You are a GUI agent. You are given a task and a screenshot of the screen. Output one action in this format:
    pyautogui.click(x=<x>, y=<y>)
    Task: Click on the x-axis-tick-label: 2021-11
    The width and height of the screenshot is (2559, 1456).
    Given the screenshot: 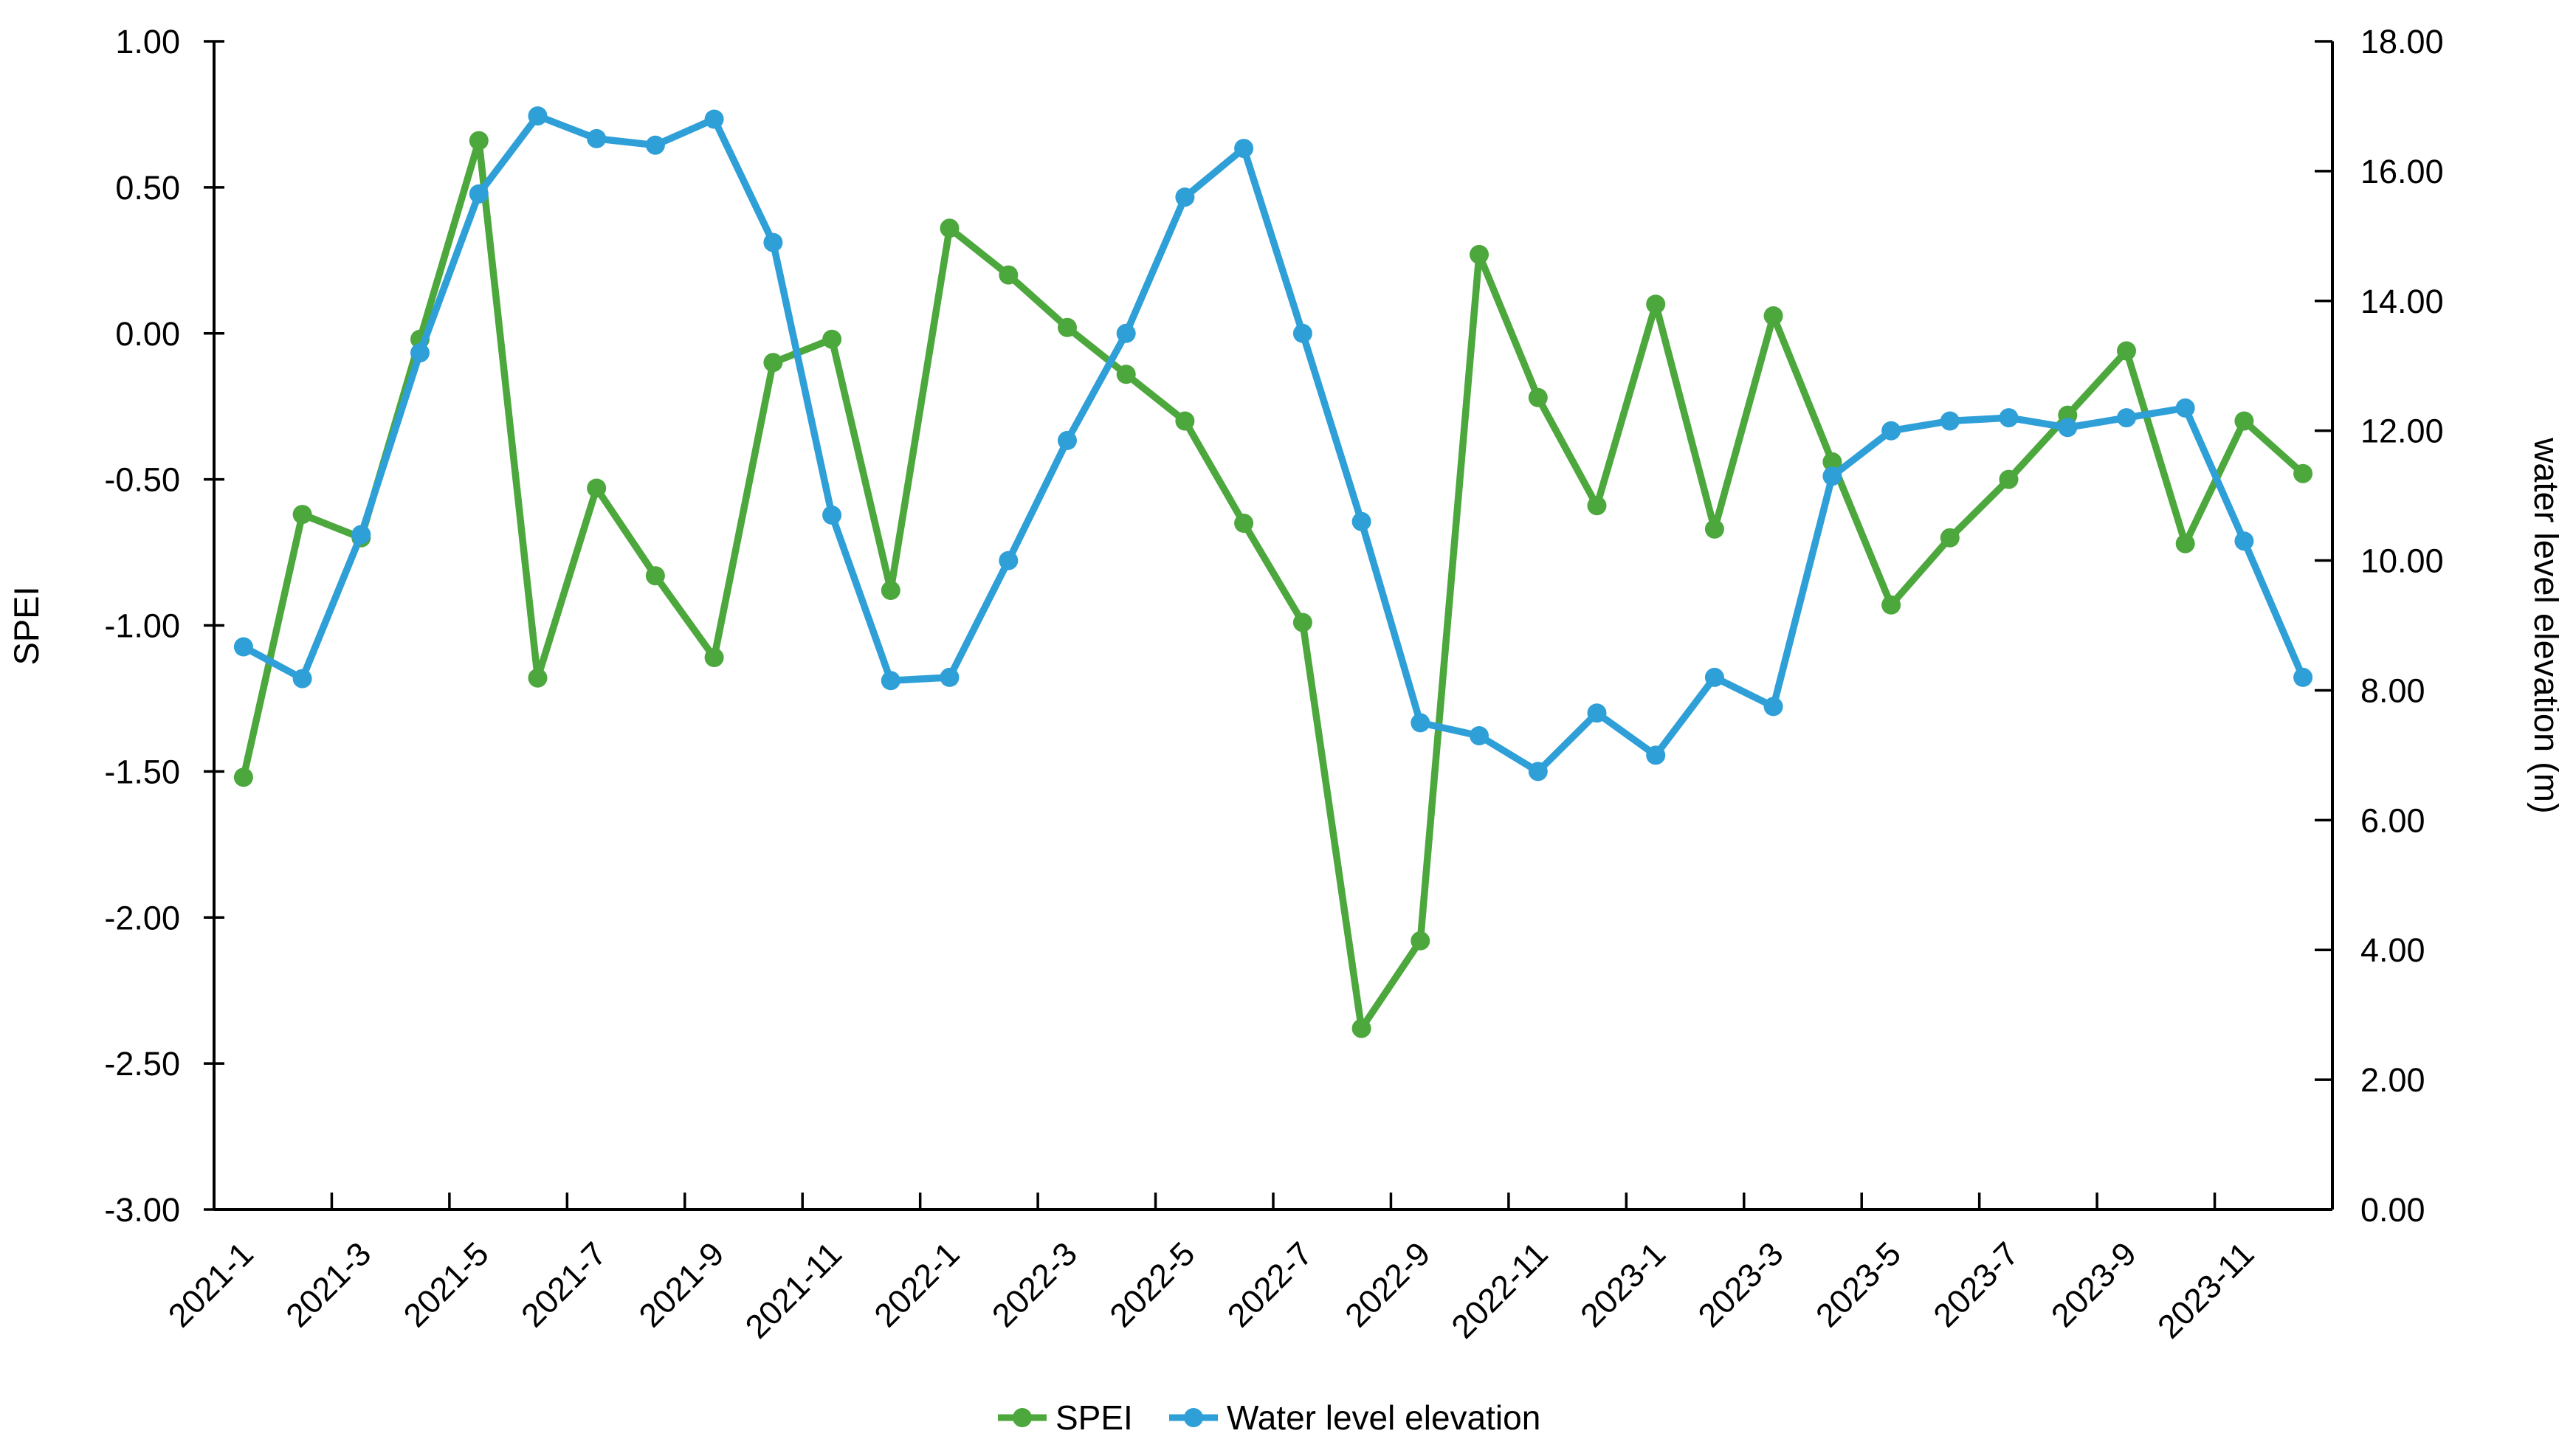 What is the action you would take?
    pyautogui.click(x=794, y=1290)
    